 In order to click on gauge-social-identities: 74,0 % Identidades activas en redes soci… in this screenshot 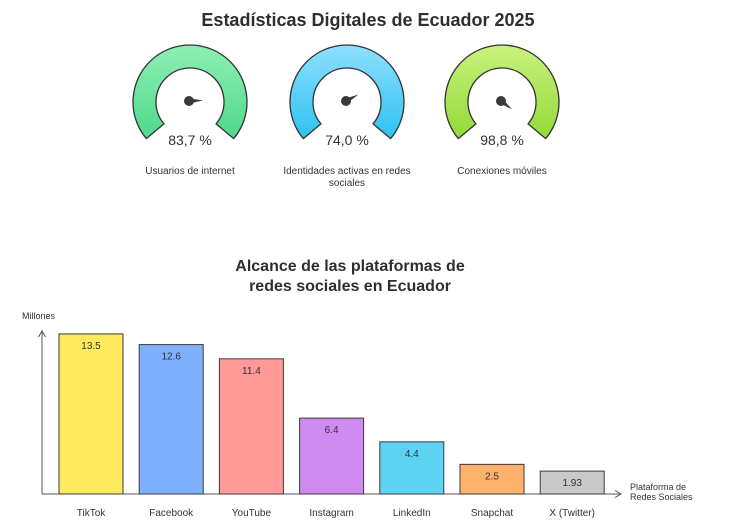, I will do `click(353, 122)`.